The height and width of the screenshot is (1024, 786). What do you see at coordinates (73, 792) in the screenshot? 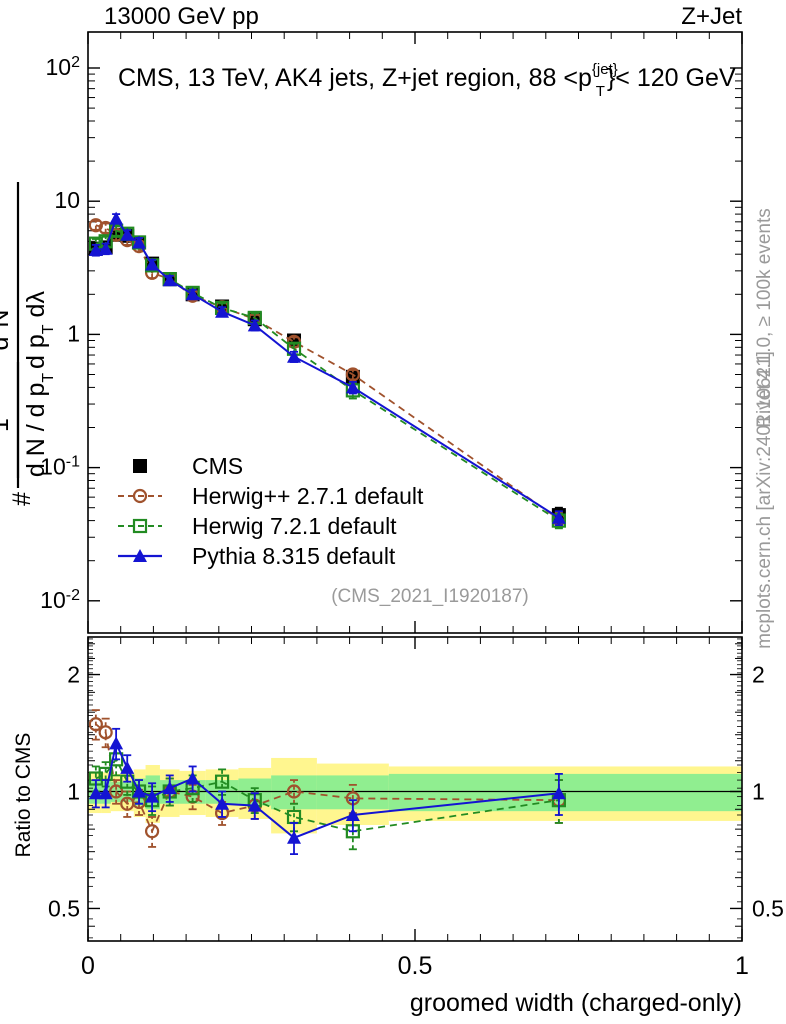
I see `ratio-y-tick-label: 1` at bounding box center [73, 792].